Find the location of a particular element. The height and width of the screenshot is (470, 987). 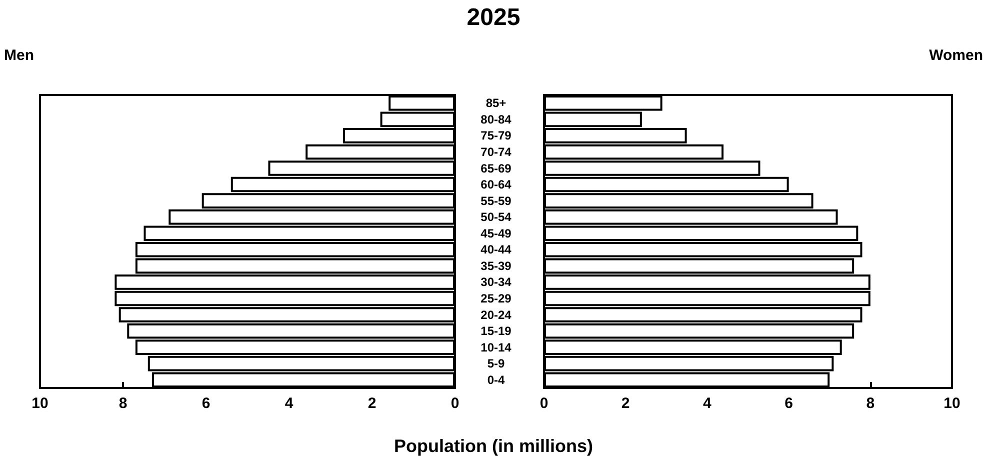

y-tick-label: 80-84 is located at coordinates (496, 119).